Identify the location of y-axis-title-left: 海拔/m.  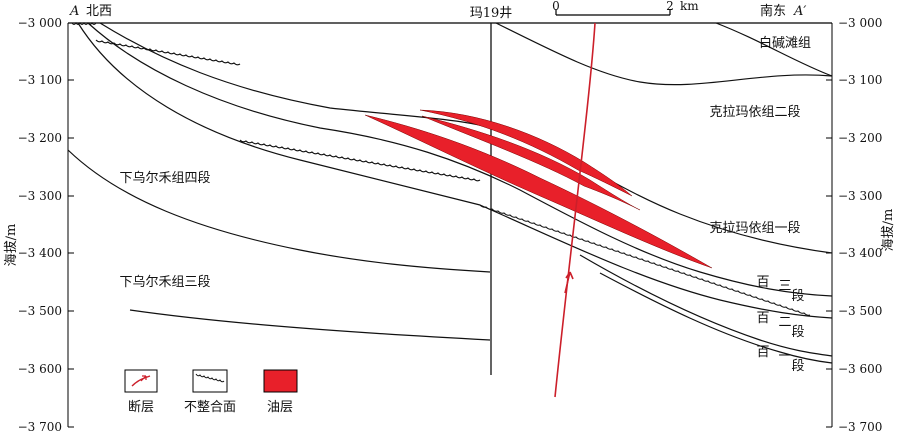
(11, 245).